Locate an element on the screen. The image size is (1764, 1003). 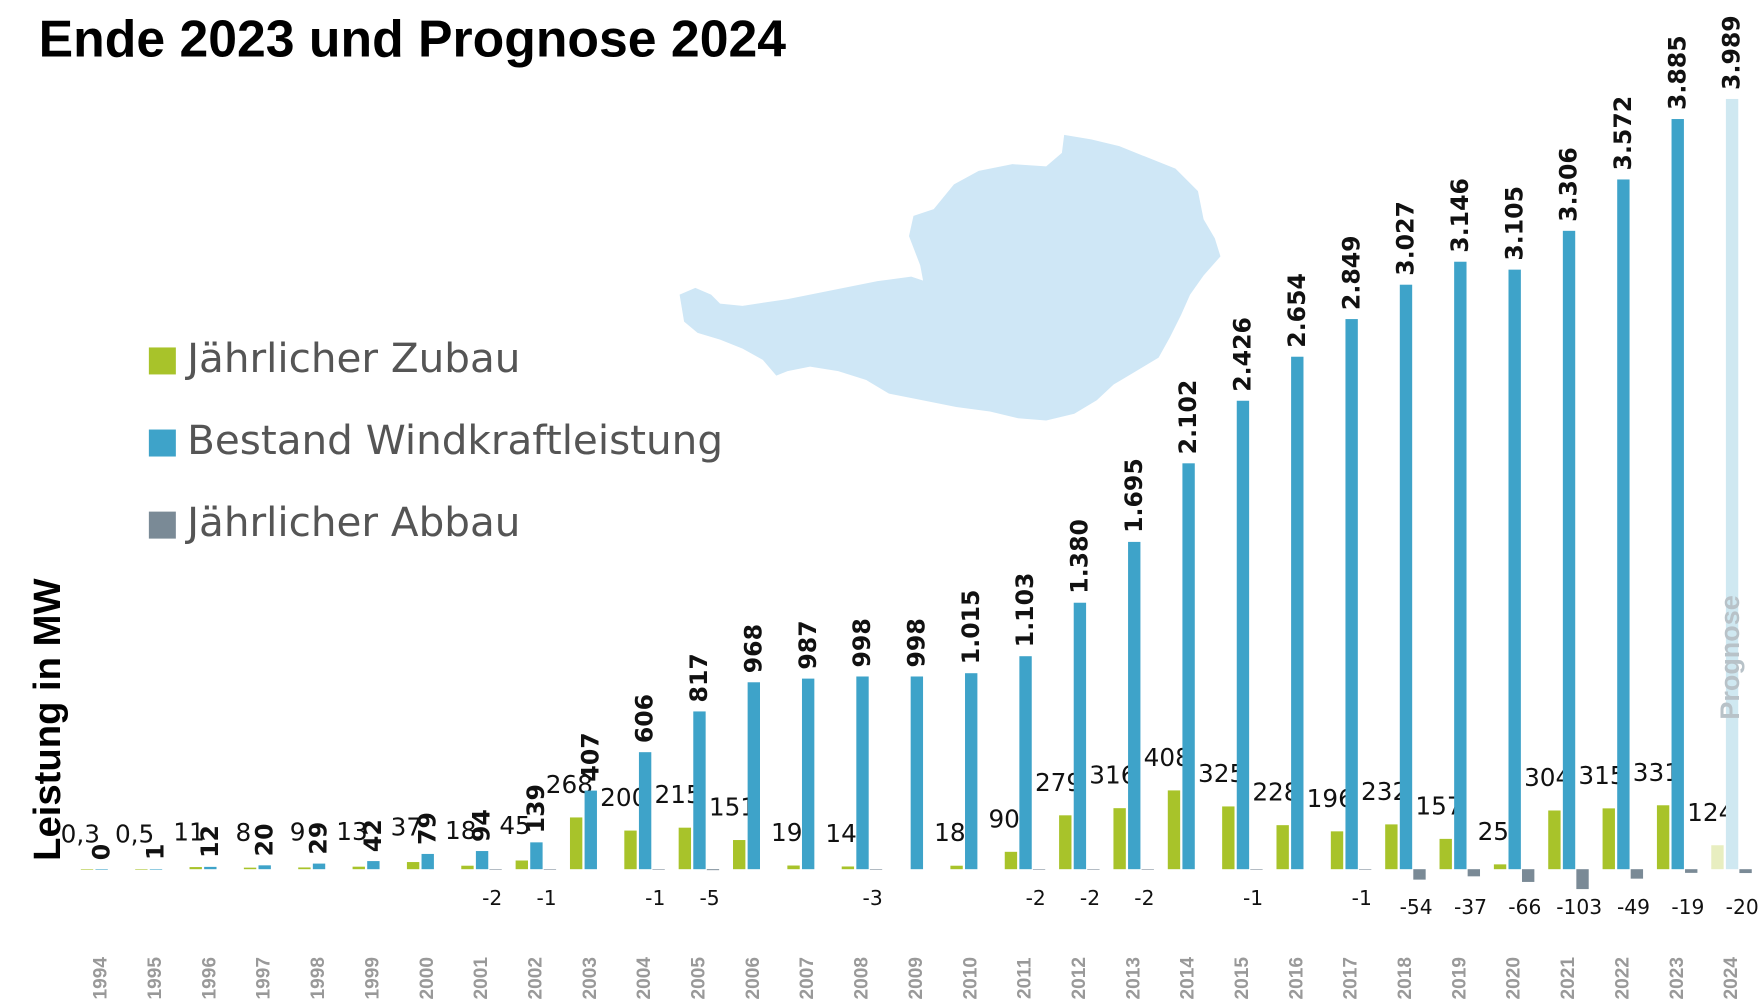
x-tick-label: 2021 is located at coordinates (1568, 978).